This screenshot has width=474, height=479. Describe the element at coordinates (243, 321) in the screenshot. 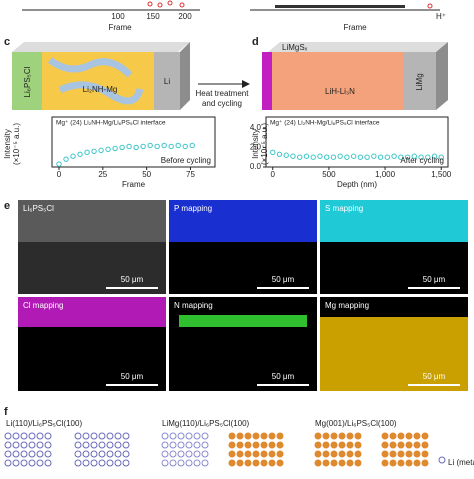

I see `band` at that location.